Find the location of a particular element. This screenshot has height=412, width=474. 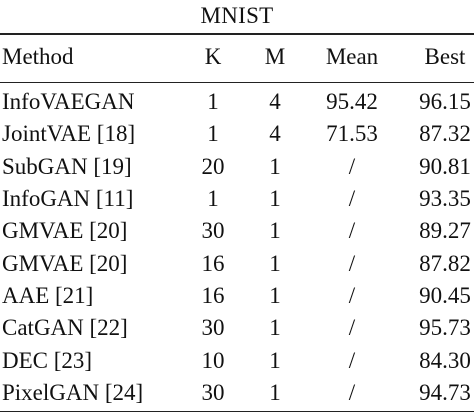

header-rule is located at coordinates (237, 82).